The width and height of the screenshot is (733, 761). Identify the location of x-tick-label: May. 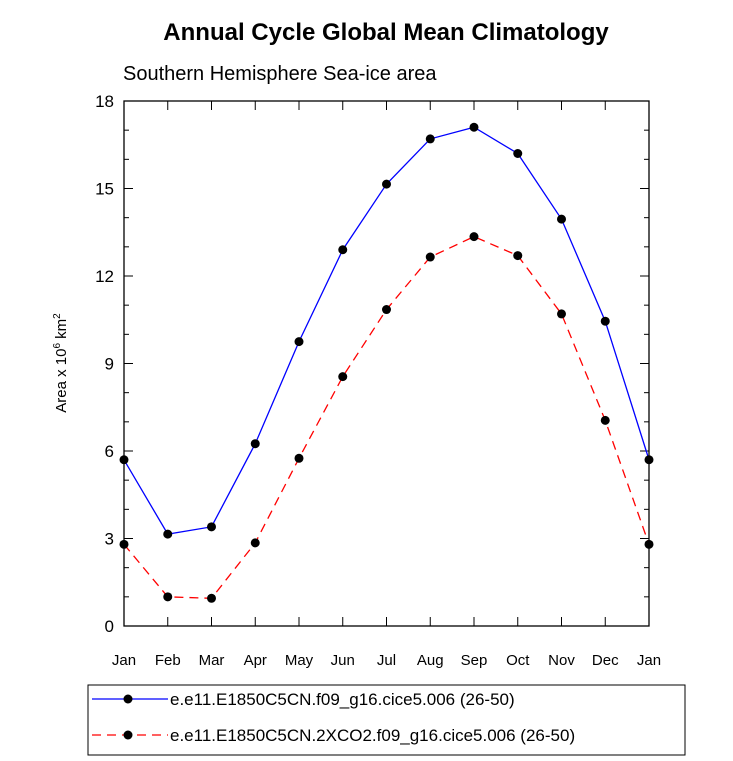
(299, 660).